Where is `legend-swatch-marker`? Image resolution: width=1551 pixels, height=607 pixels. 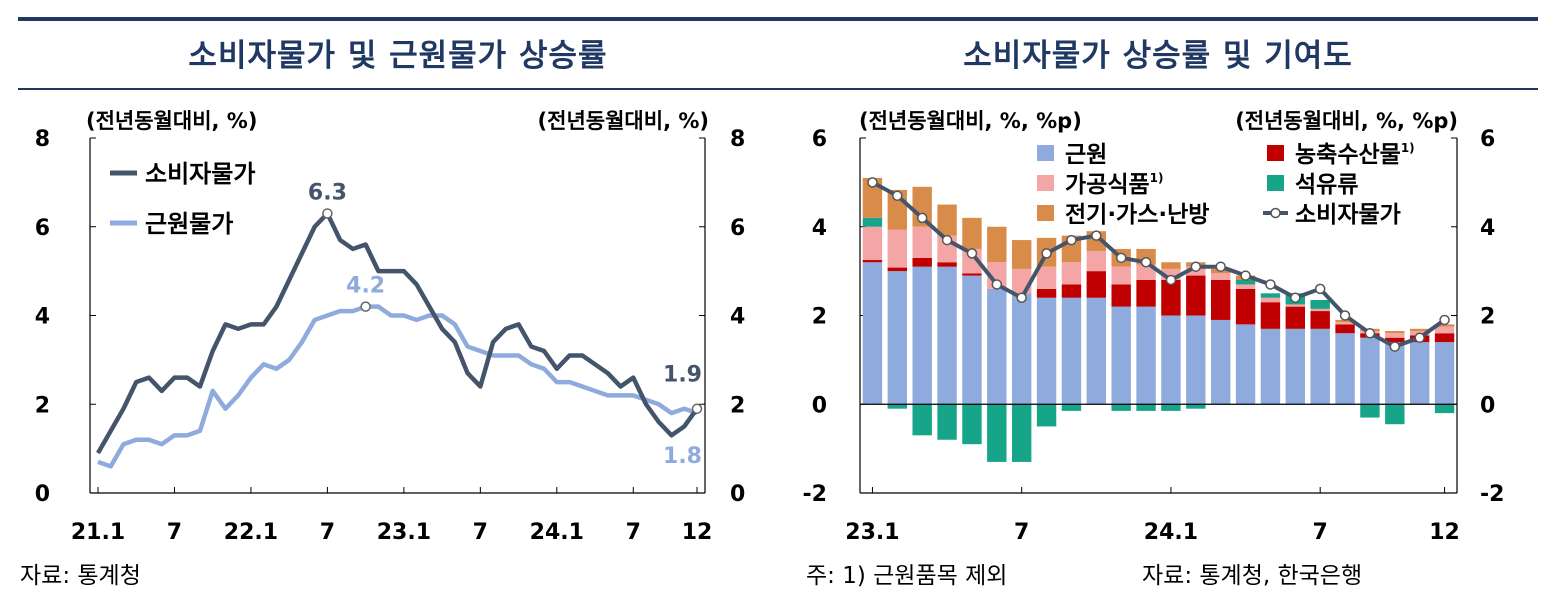
legend-swatch-marker is located at coordinates (1275, 213).